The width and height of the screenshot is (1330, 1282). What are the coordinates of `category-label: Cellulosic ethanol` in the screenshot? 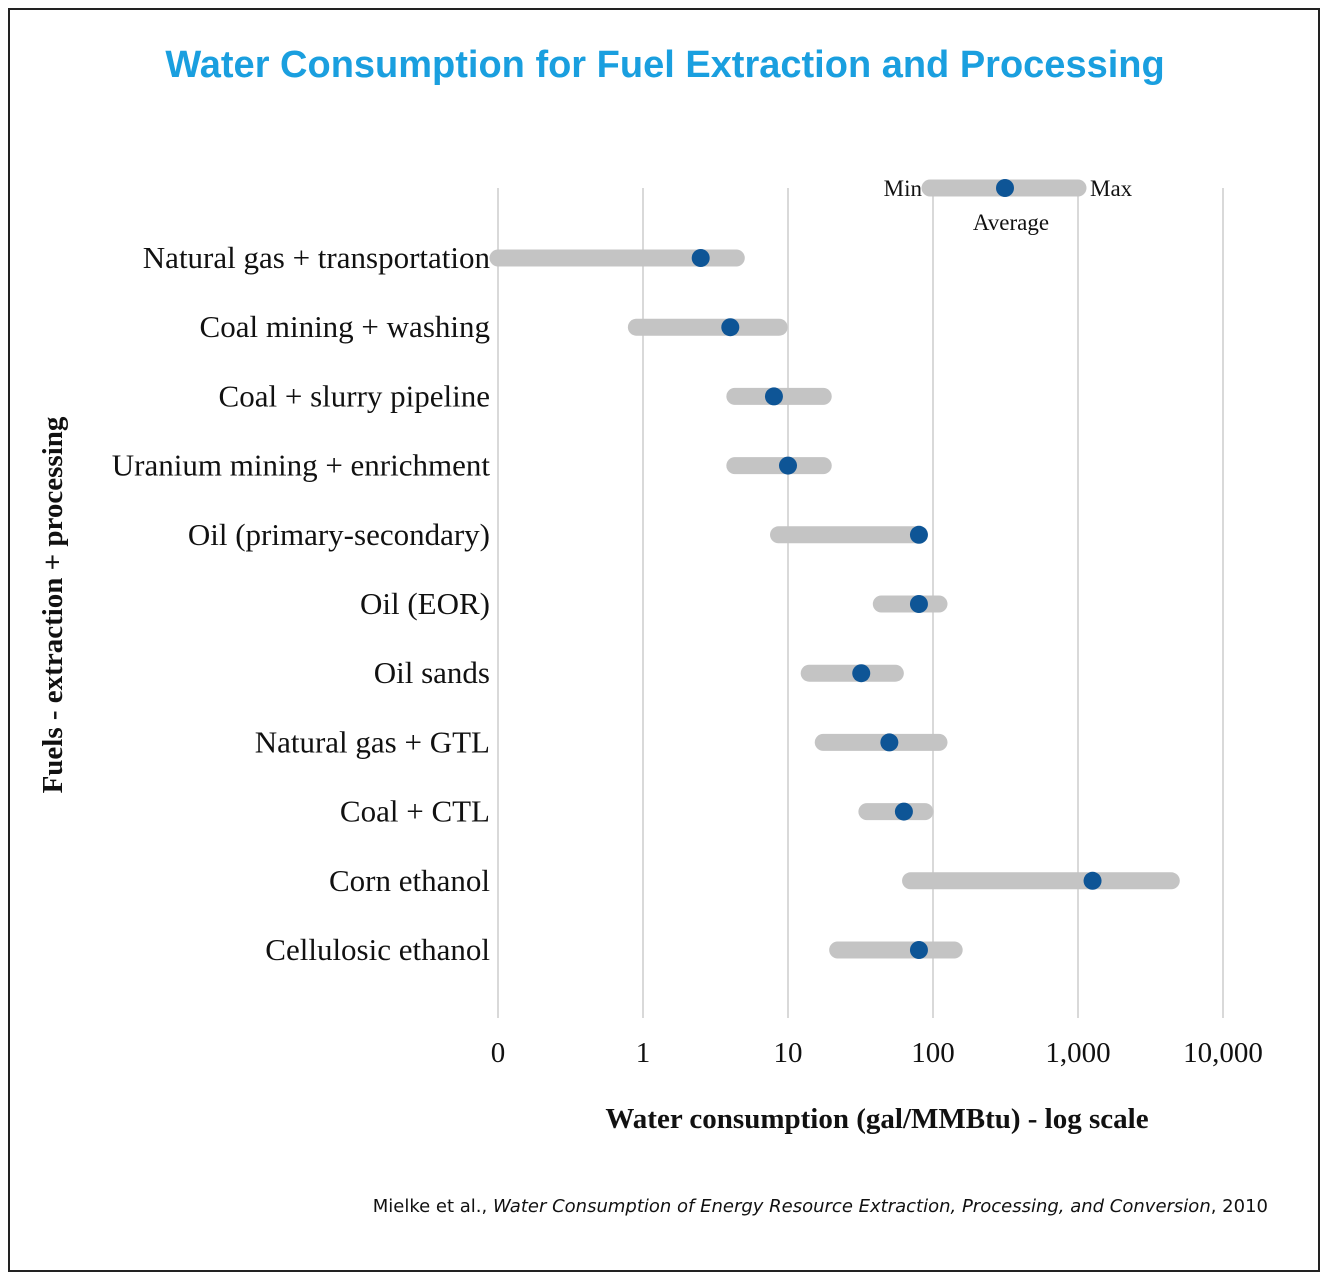 It's located at (377, 949).